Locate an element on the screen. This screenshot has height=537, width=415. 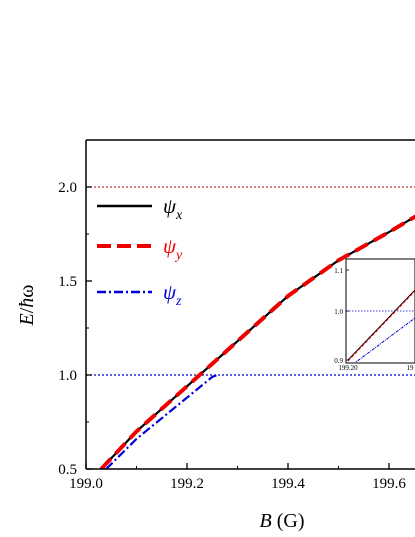
inset-chart: 1.1 1.0 0.9 199.20 19 is located at coordinates (374, 315).